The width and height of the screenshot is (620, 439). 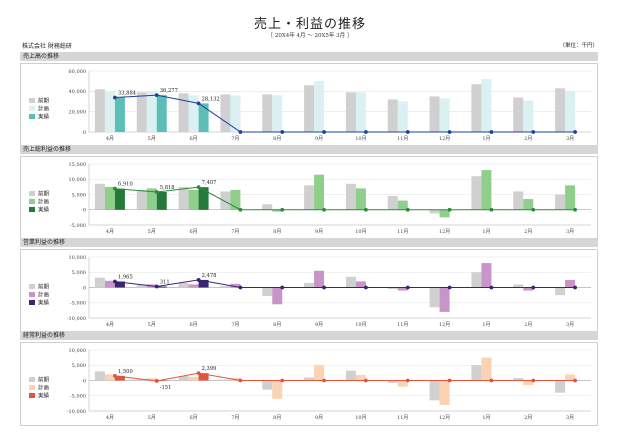 I want to click on x-tick-label: 7月, so click(x=235, y=139).